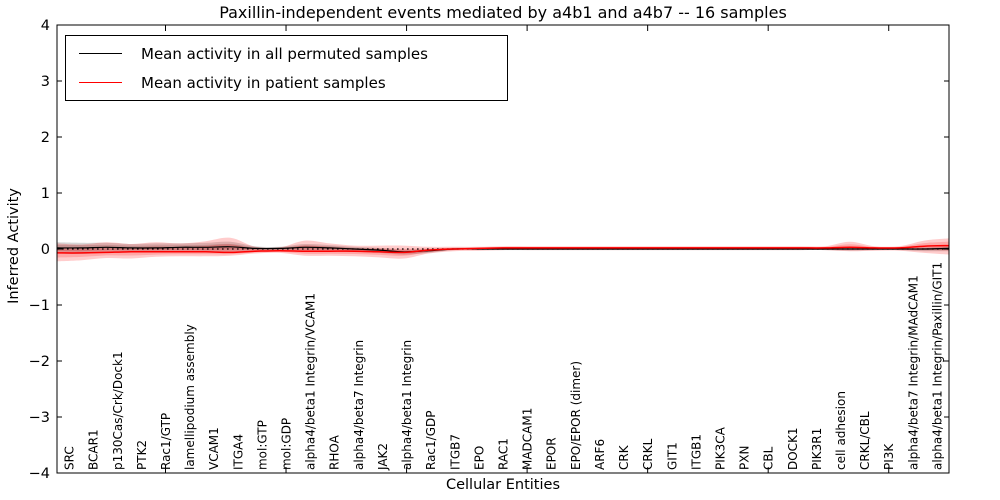 The image size is (1000, 500). I want to click on y-tick-label: 2, so click(45, 138).